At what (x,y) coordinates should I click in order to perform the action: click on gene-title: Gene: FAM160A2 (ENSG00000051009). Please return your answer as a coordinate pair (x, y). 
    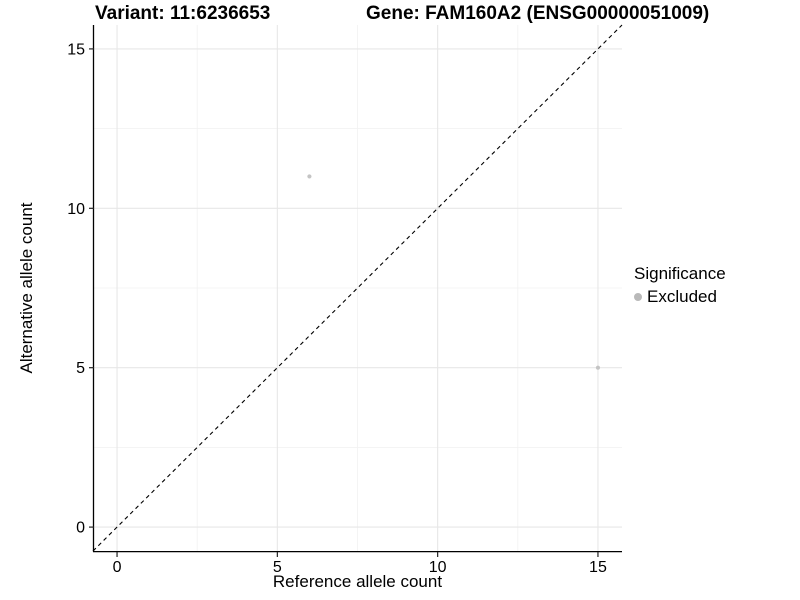
    Looking at the image, I should click on (538, 13).